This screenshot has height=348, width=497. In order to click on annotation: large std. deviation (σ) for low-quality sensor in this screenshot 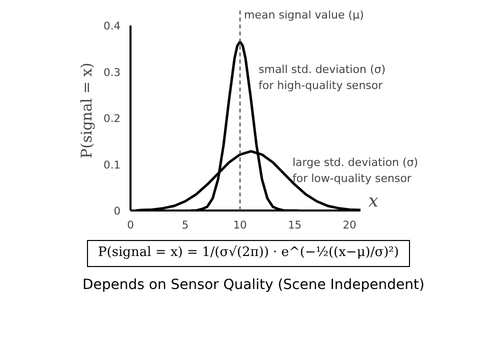, I will do `click(355, 170)`.